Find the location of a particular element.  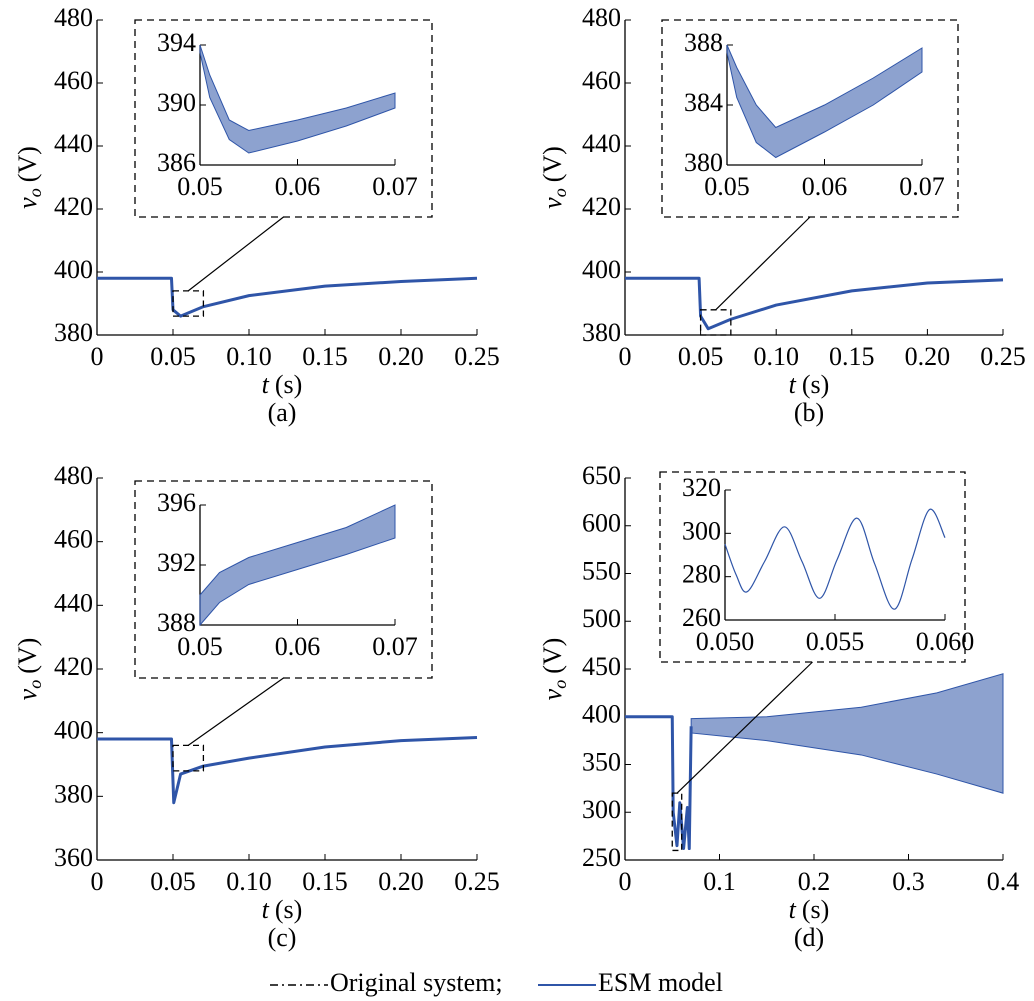

legend-label: Original system; is located at coordinates (416, 982).